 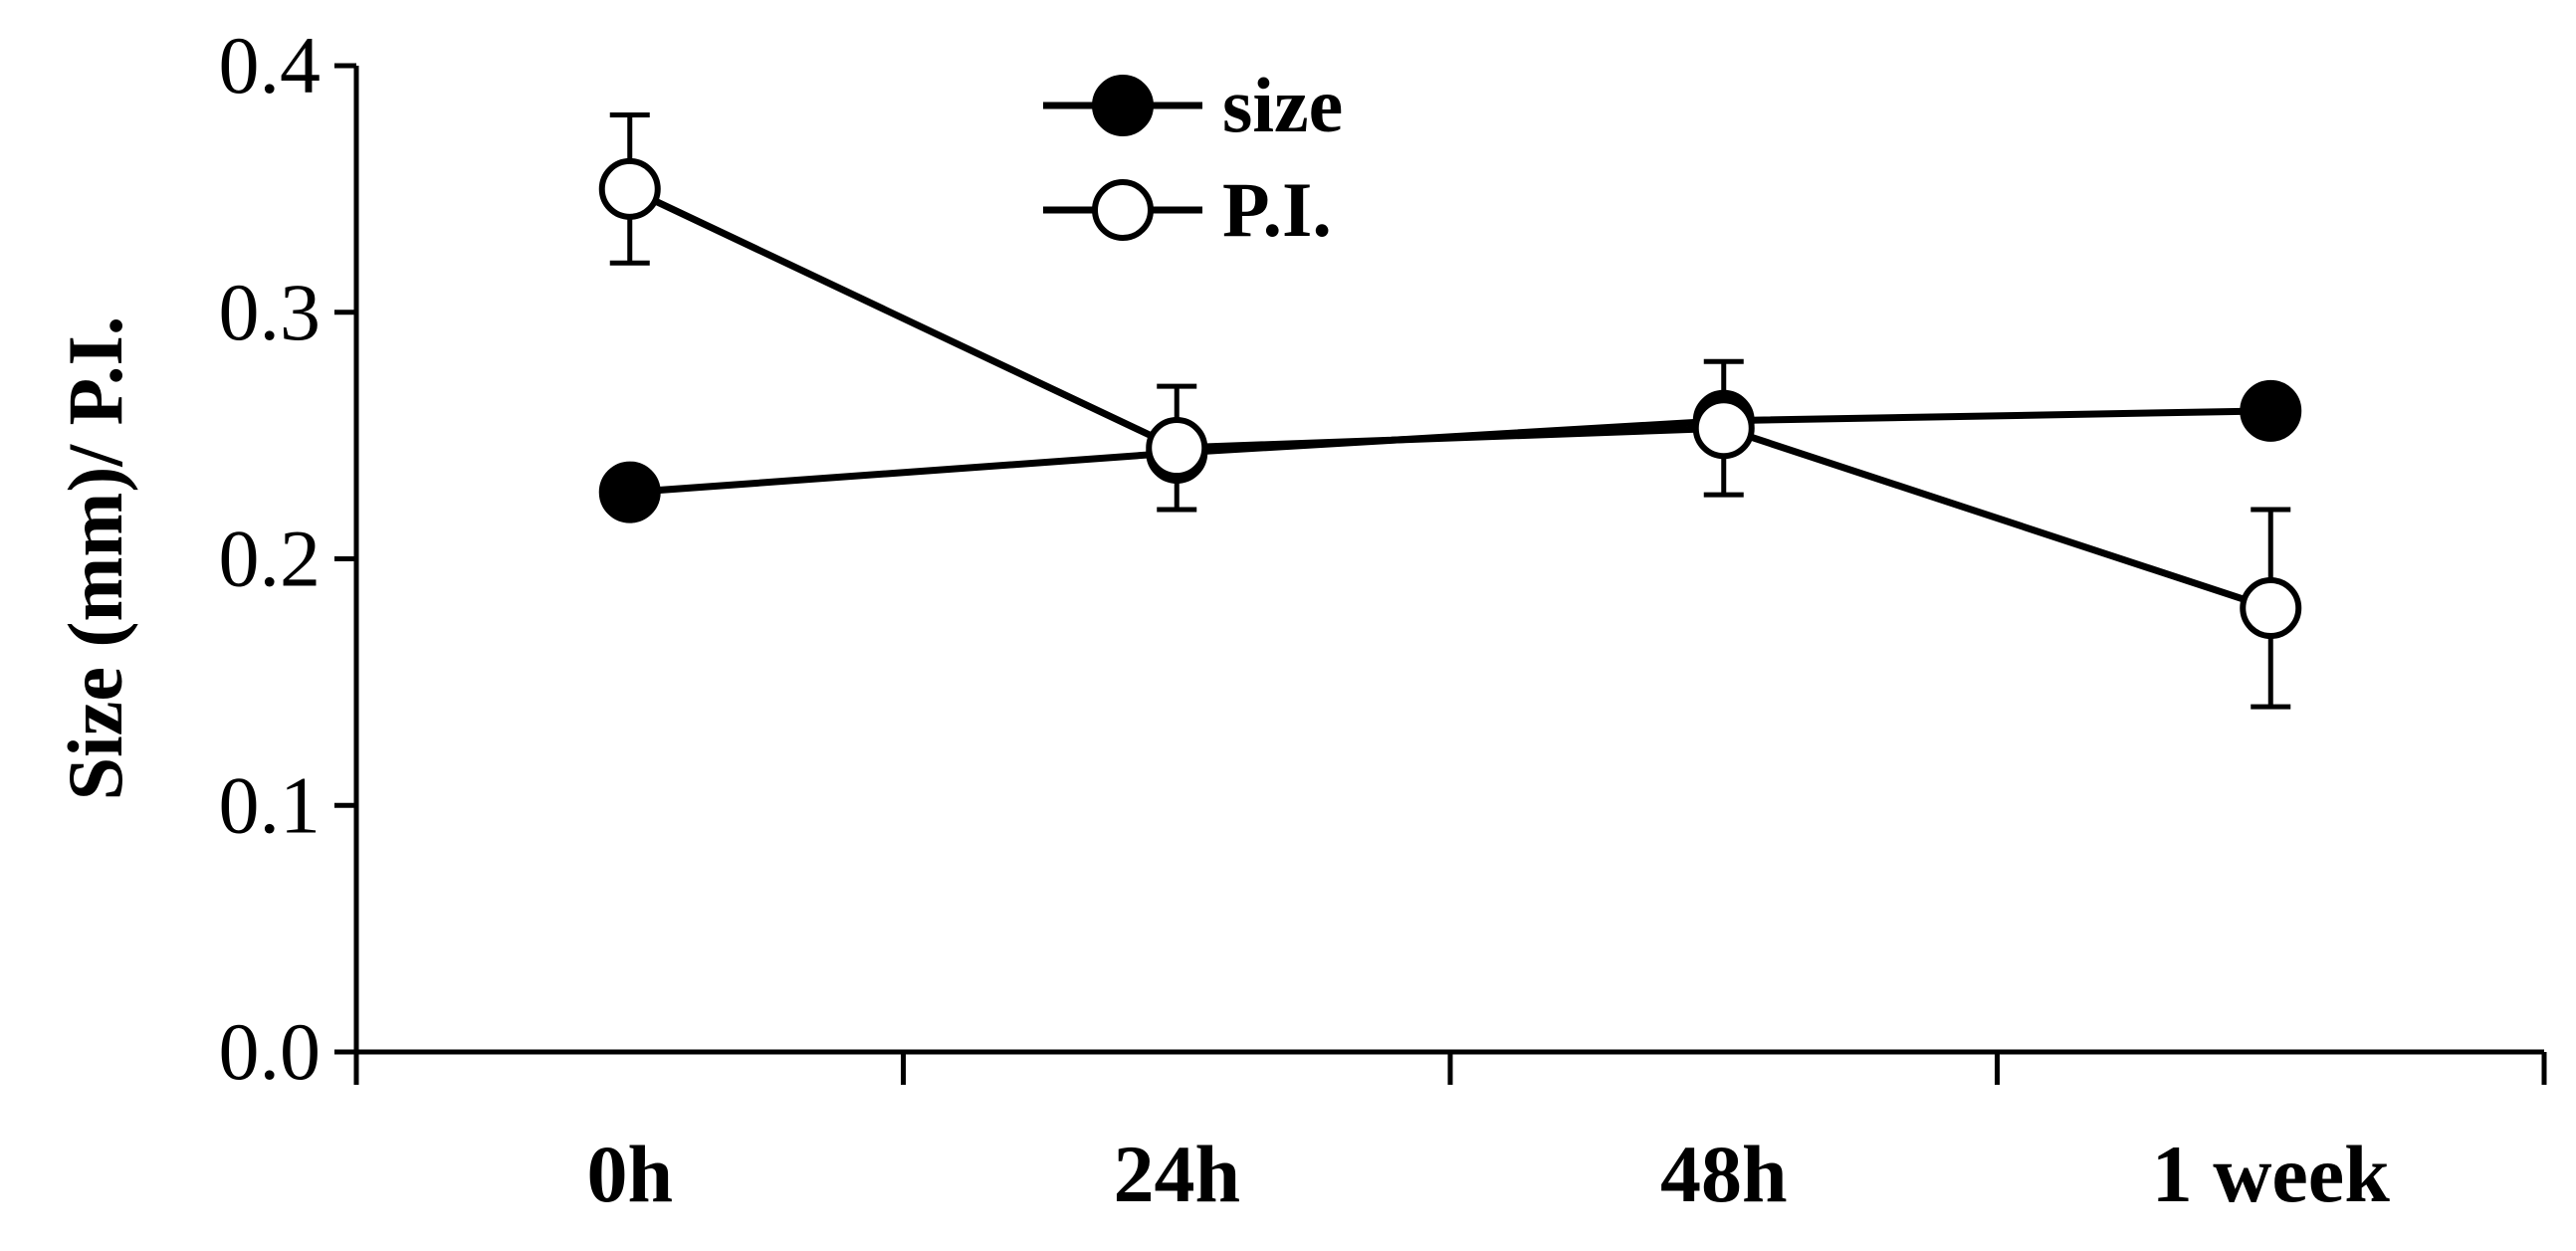 I want to click on y-tick-label: 0.4, so click(x=270, y=65).